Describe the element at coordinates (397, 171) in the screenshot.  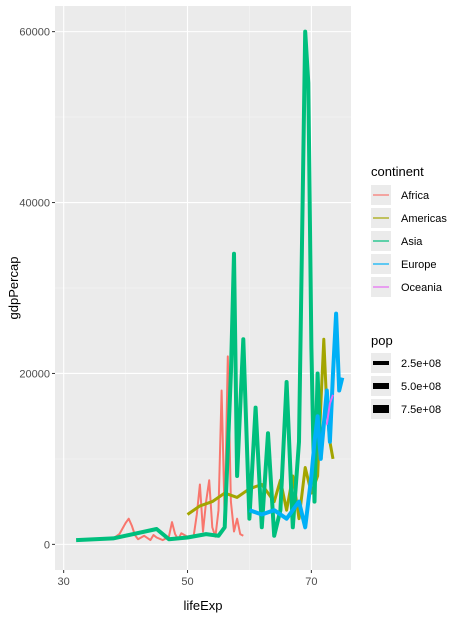
I see `legend-continent-title: continent` at that location.